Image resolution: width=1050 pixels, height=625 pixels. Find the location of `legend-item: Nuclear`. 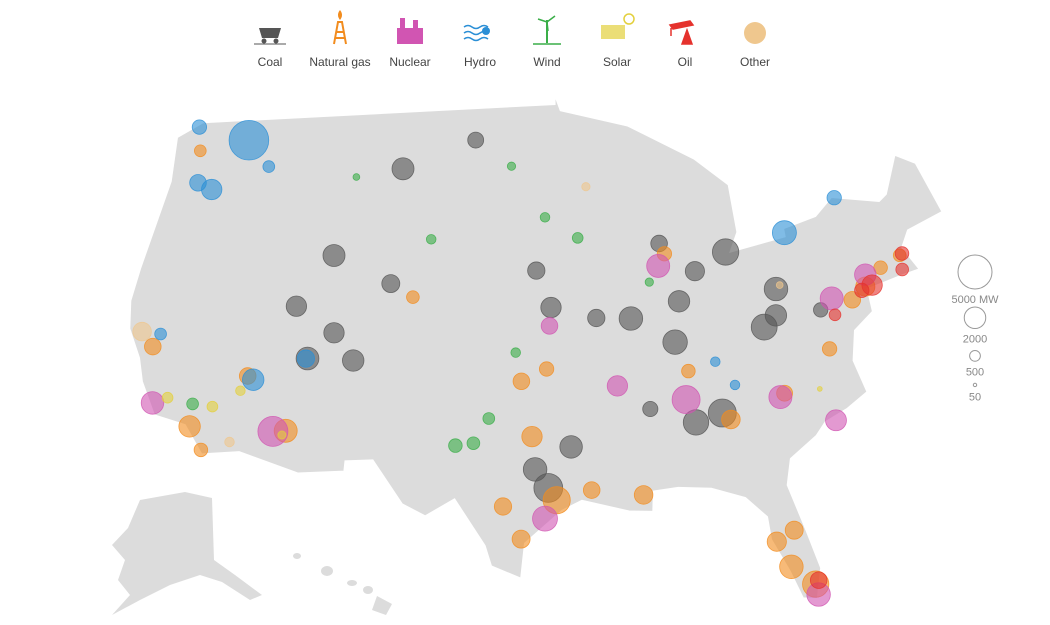

legend-item: Nuclear is located at coordinates (410, 43).